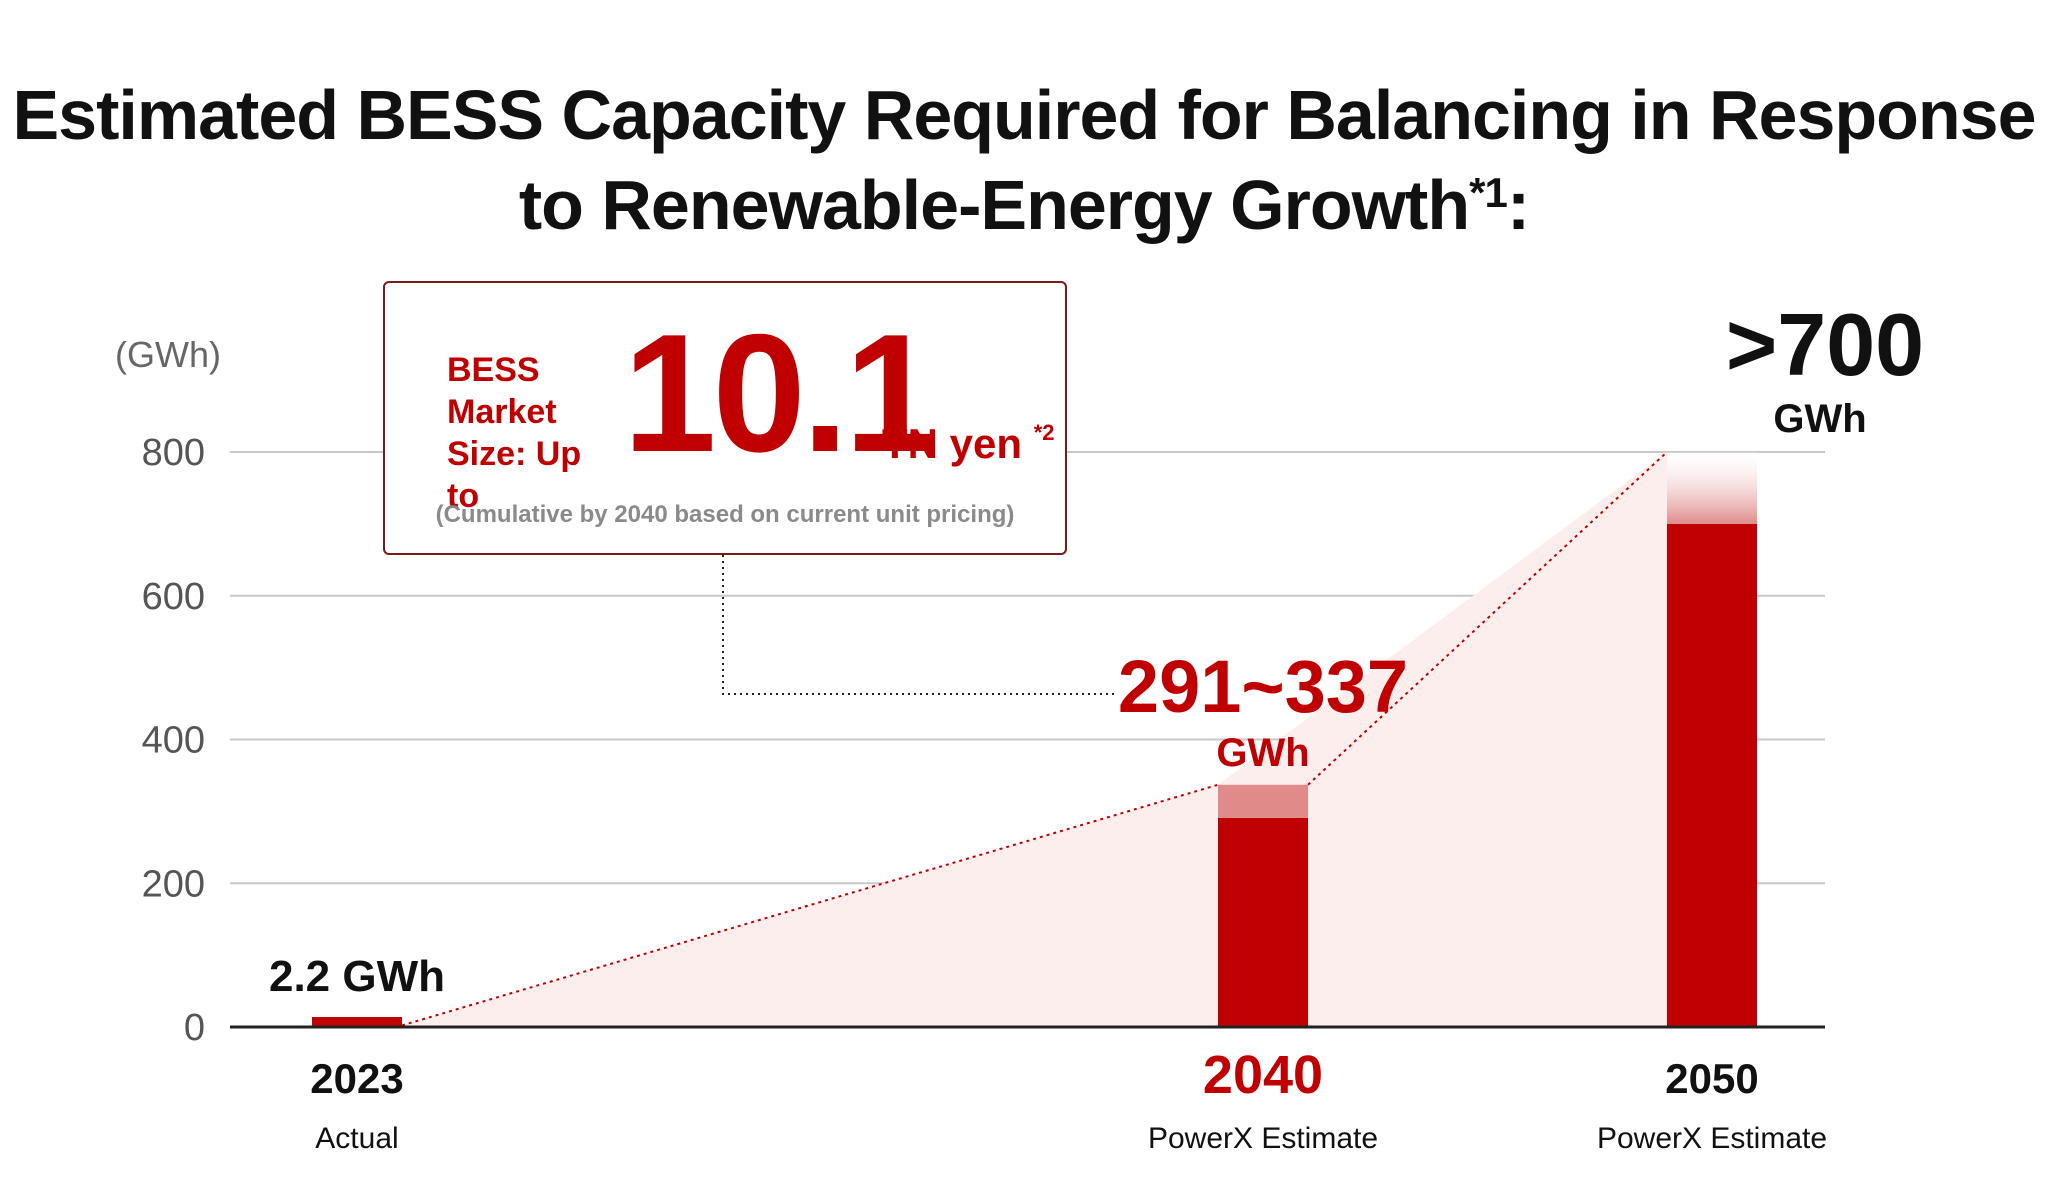 This screenshot has height=1204, width=2048. Describe the element at coordinates (1262, 753) in the screenshot. I see `data-label-2040-unit: GWh` at that location.